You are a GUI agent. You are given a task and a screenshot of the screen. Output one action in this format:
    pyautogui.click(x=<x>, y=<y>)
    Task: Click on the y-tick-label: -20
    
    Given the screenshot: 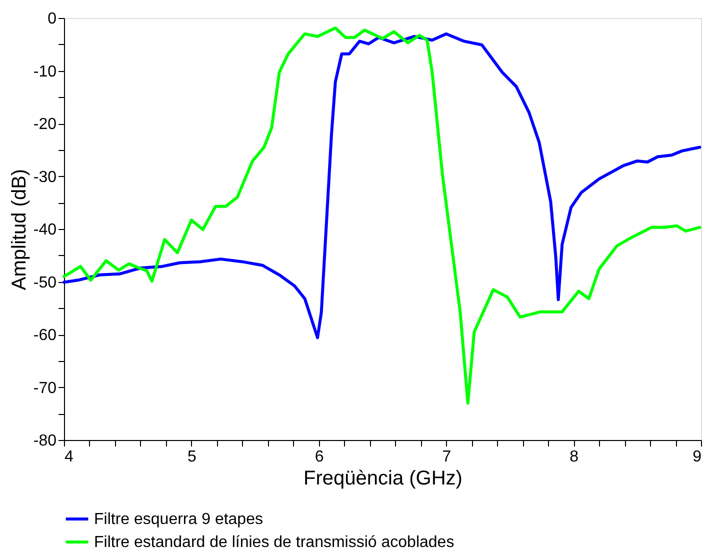 What is the action you would take?
    pyautogui.click(x=45, y=124)
    